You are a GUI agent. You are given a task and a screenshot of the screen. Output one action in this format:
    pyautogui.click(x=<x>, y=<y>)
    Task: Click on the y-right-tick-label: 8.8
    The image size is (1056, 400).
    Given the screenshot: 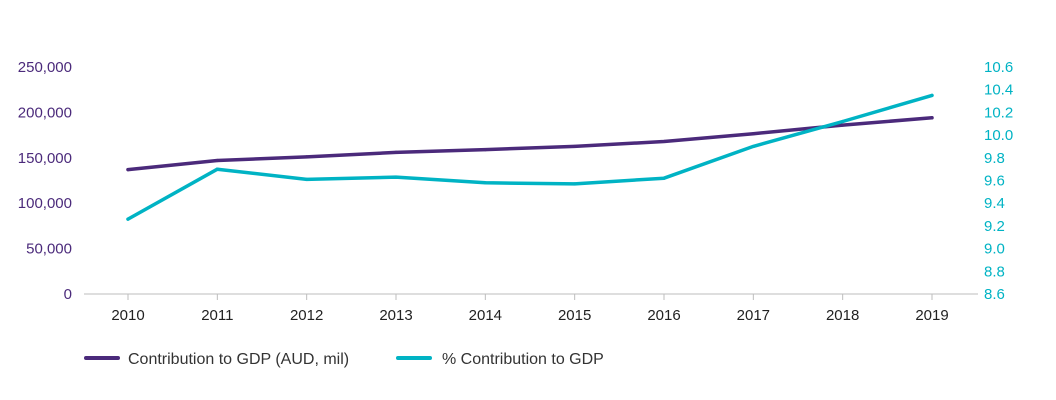 What is the action you would take?
    pyautogui.click(x=994, y=271)
    